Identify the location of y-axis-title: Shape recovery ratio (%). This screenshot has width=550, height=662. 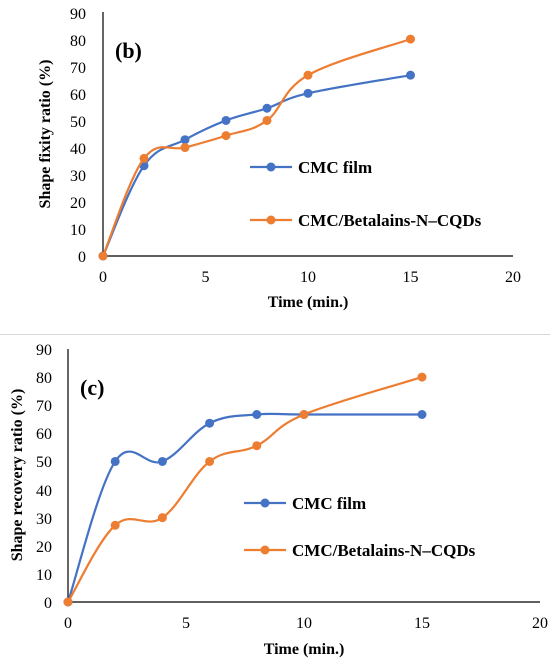
(17, 475).